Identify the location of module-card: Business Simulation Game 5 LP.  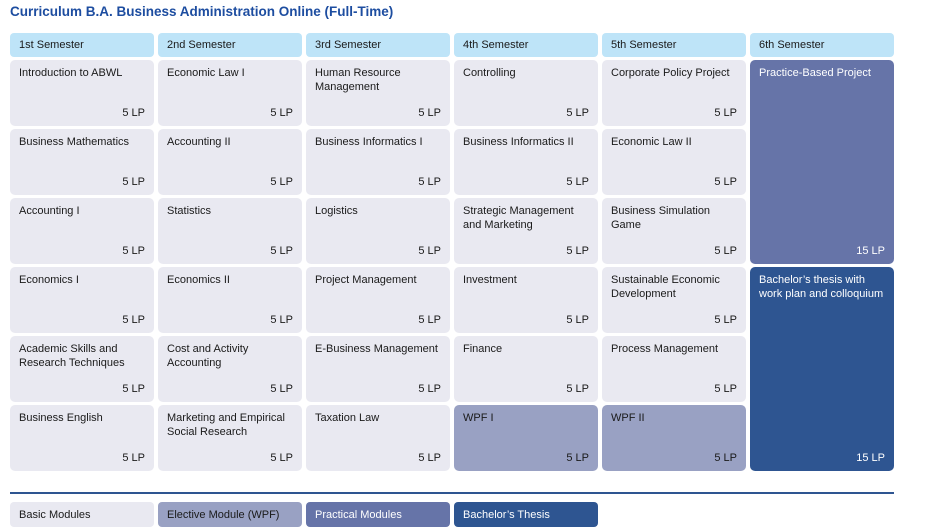
(674, 231).